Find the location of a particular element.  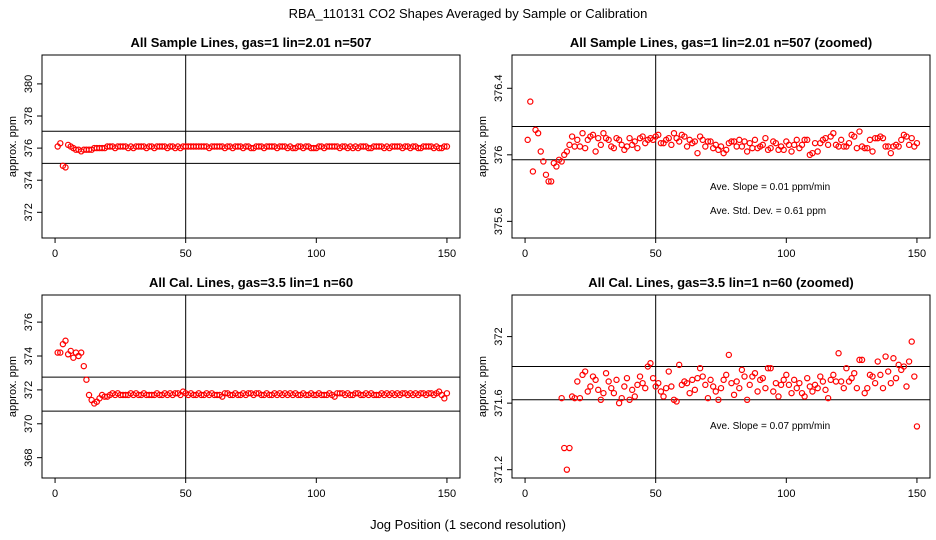

annotation-text: Ave. Slope = 0.01 ppm/min is located at coordinates (770, 187).